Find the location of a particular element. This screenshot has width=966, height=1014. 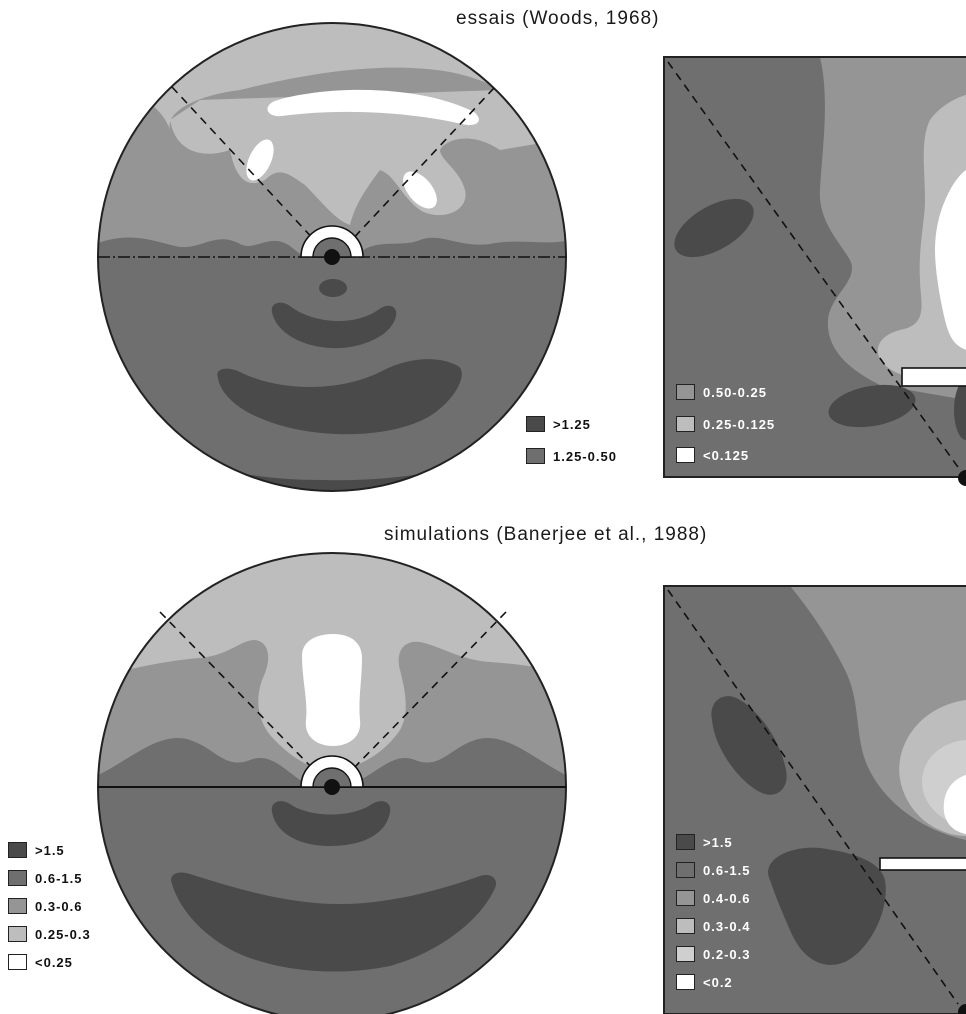

legend-item: 0.25-0.125 is located at coordinates (725, 424).